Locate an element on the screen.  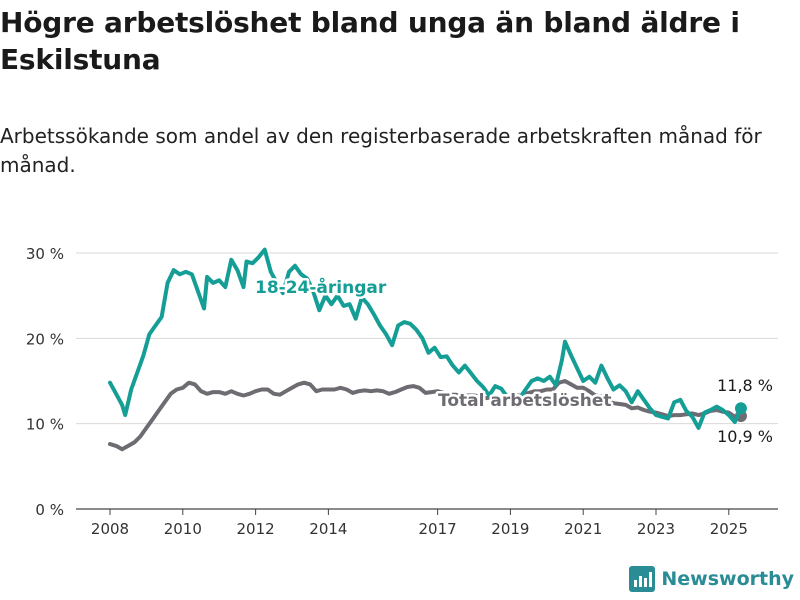
x-tick-label: 2021 is located at coordinates (583, 529).